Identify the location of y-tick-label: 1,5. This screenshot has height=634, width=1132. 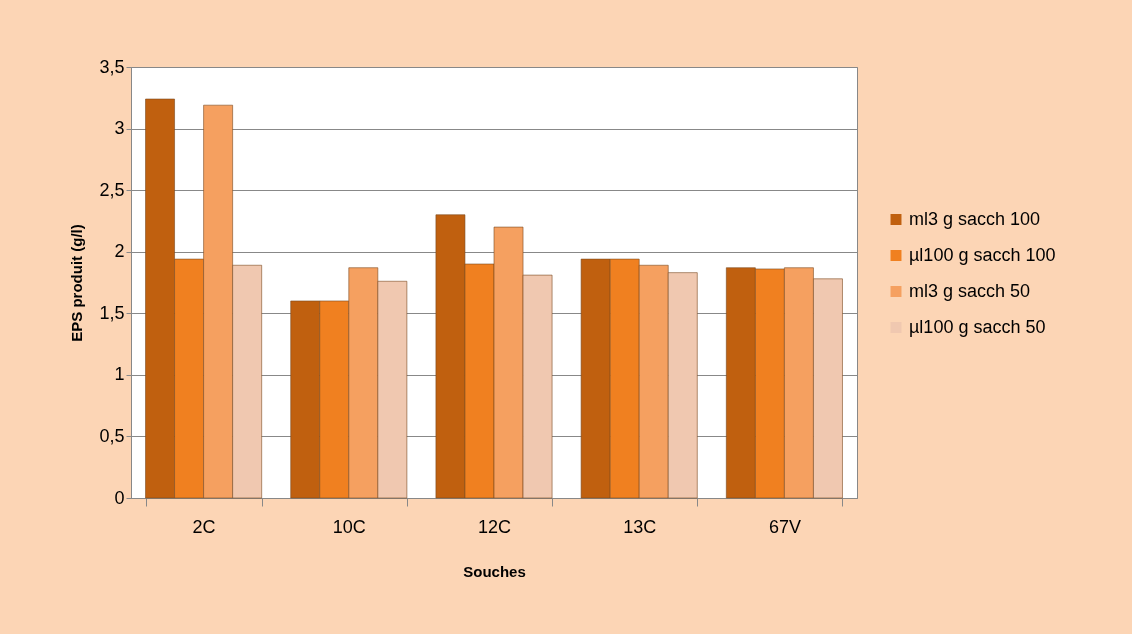
(112, 312).